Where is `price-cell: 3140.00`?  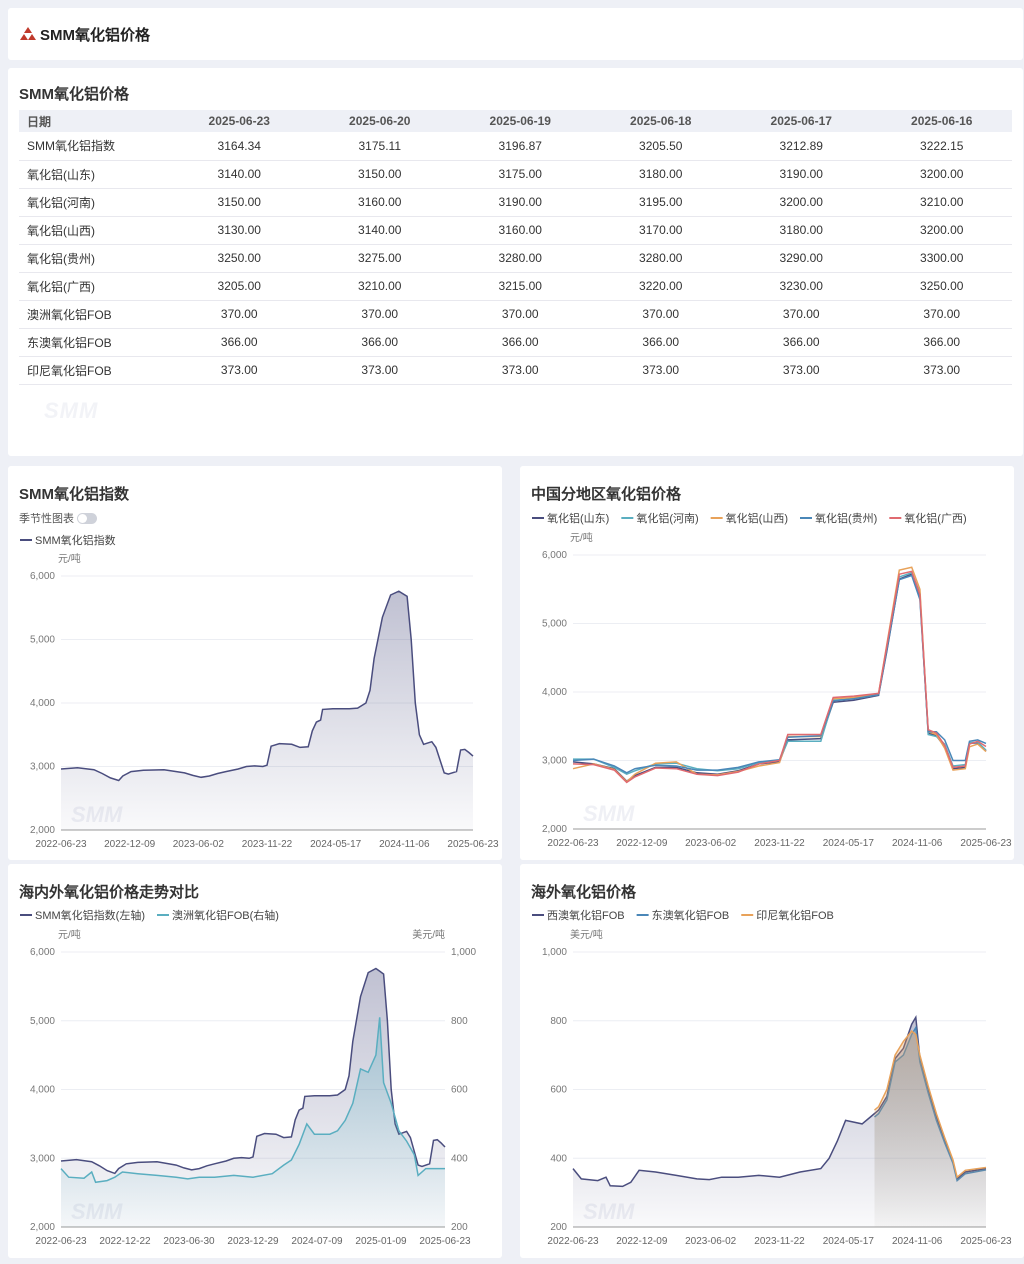
price-cell: 3140.00 is located at coordinates (239, 174).